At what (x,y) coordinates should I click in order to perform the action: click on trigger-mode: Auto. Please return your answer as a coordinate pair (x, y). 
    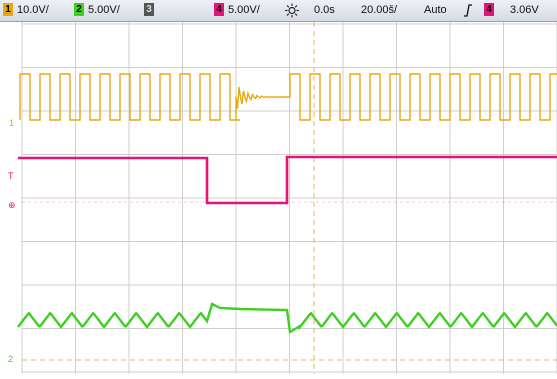
    Looking at the image, I should click on (435, 10).